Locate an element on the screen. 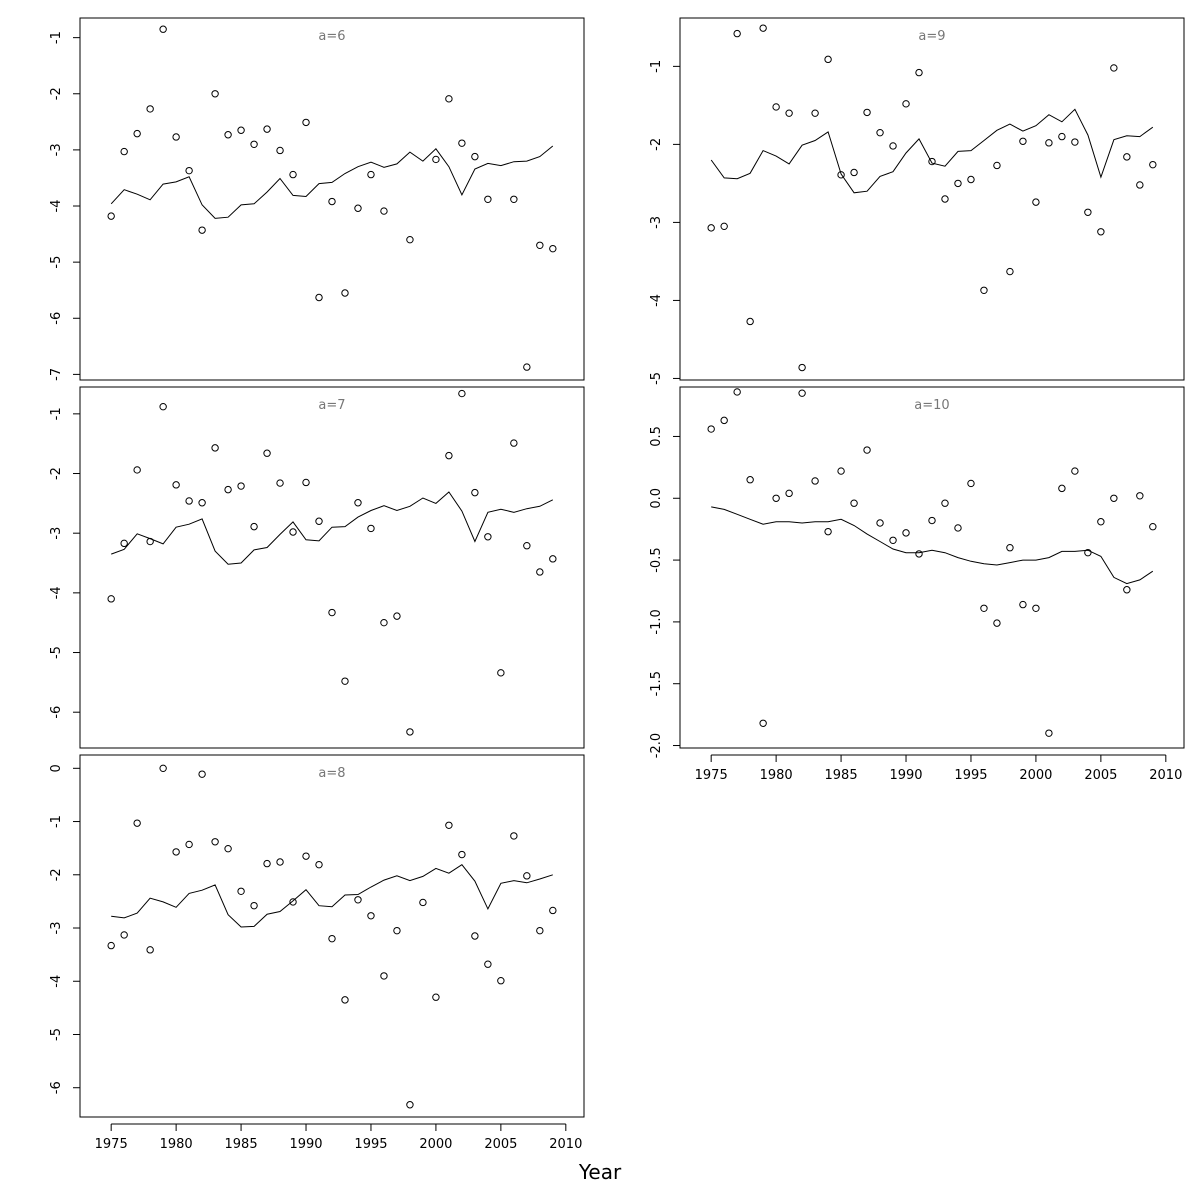 The image size is (1200, 1200). x-tick-label: 2010 is located at coordinates (1165, 775).